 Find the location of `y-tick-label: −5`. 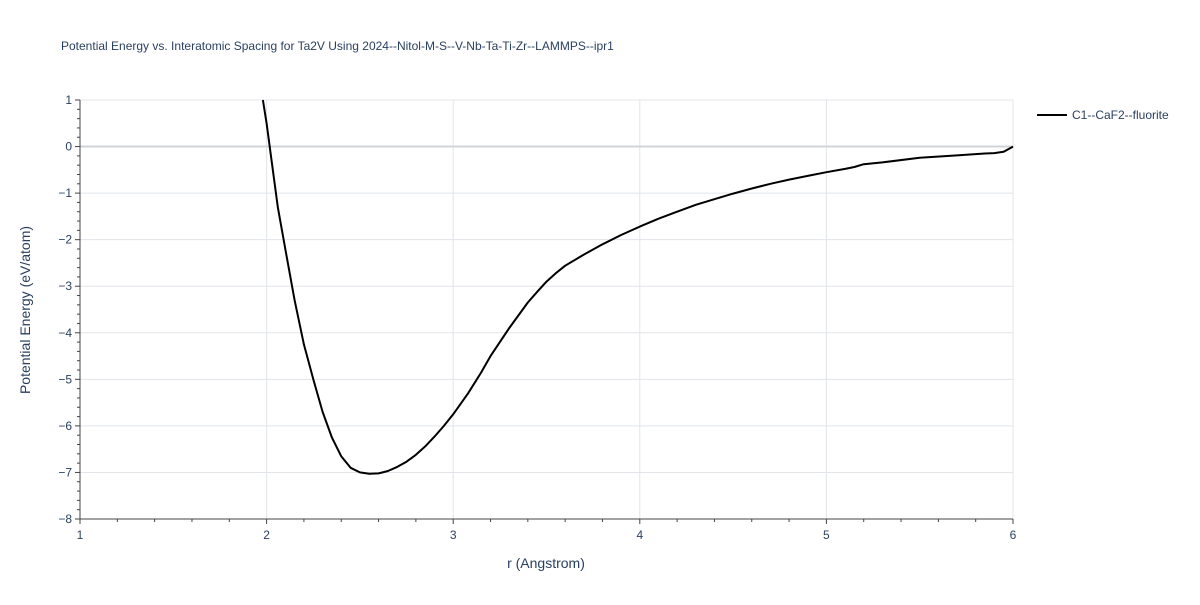

y-tick-label: −5 is located at coordinates (65, 379).